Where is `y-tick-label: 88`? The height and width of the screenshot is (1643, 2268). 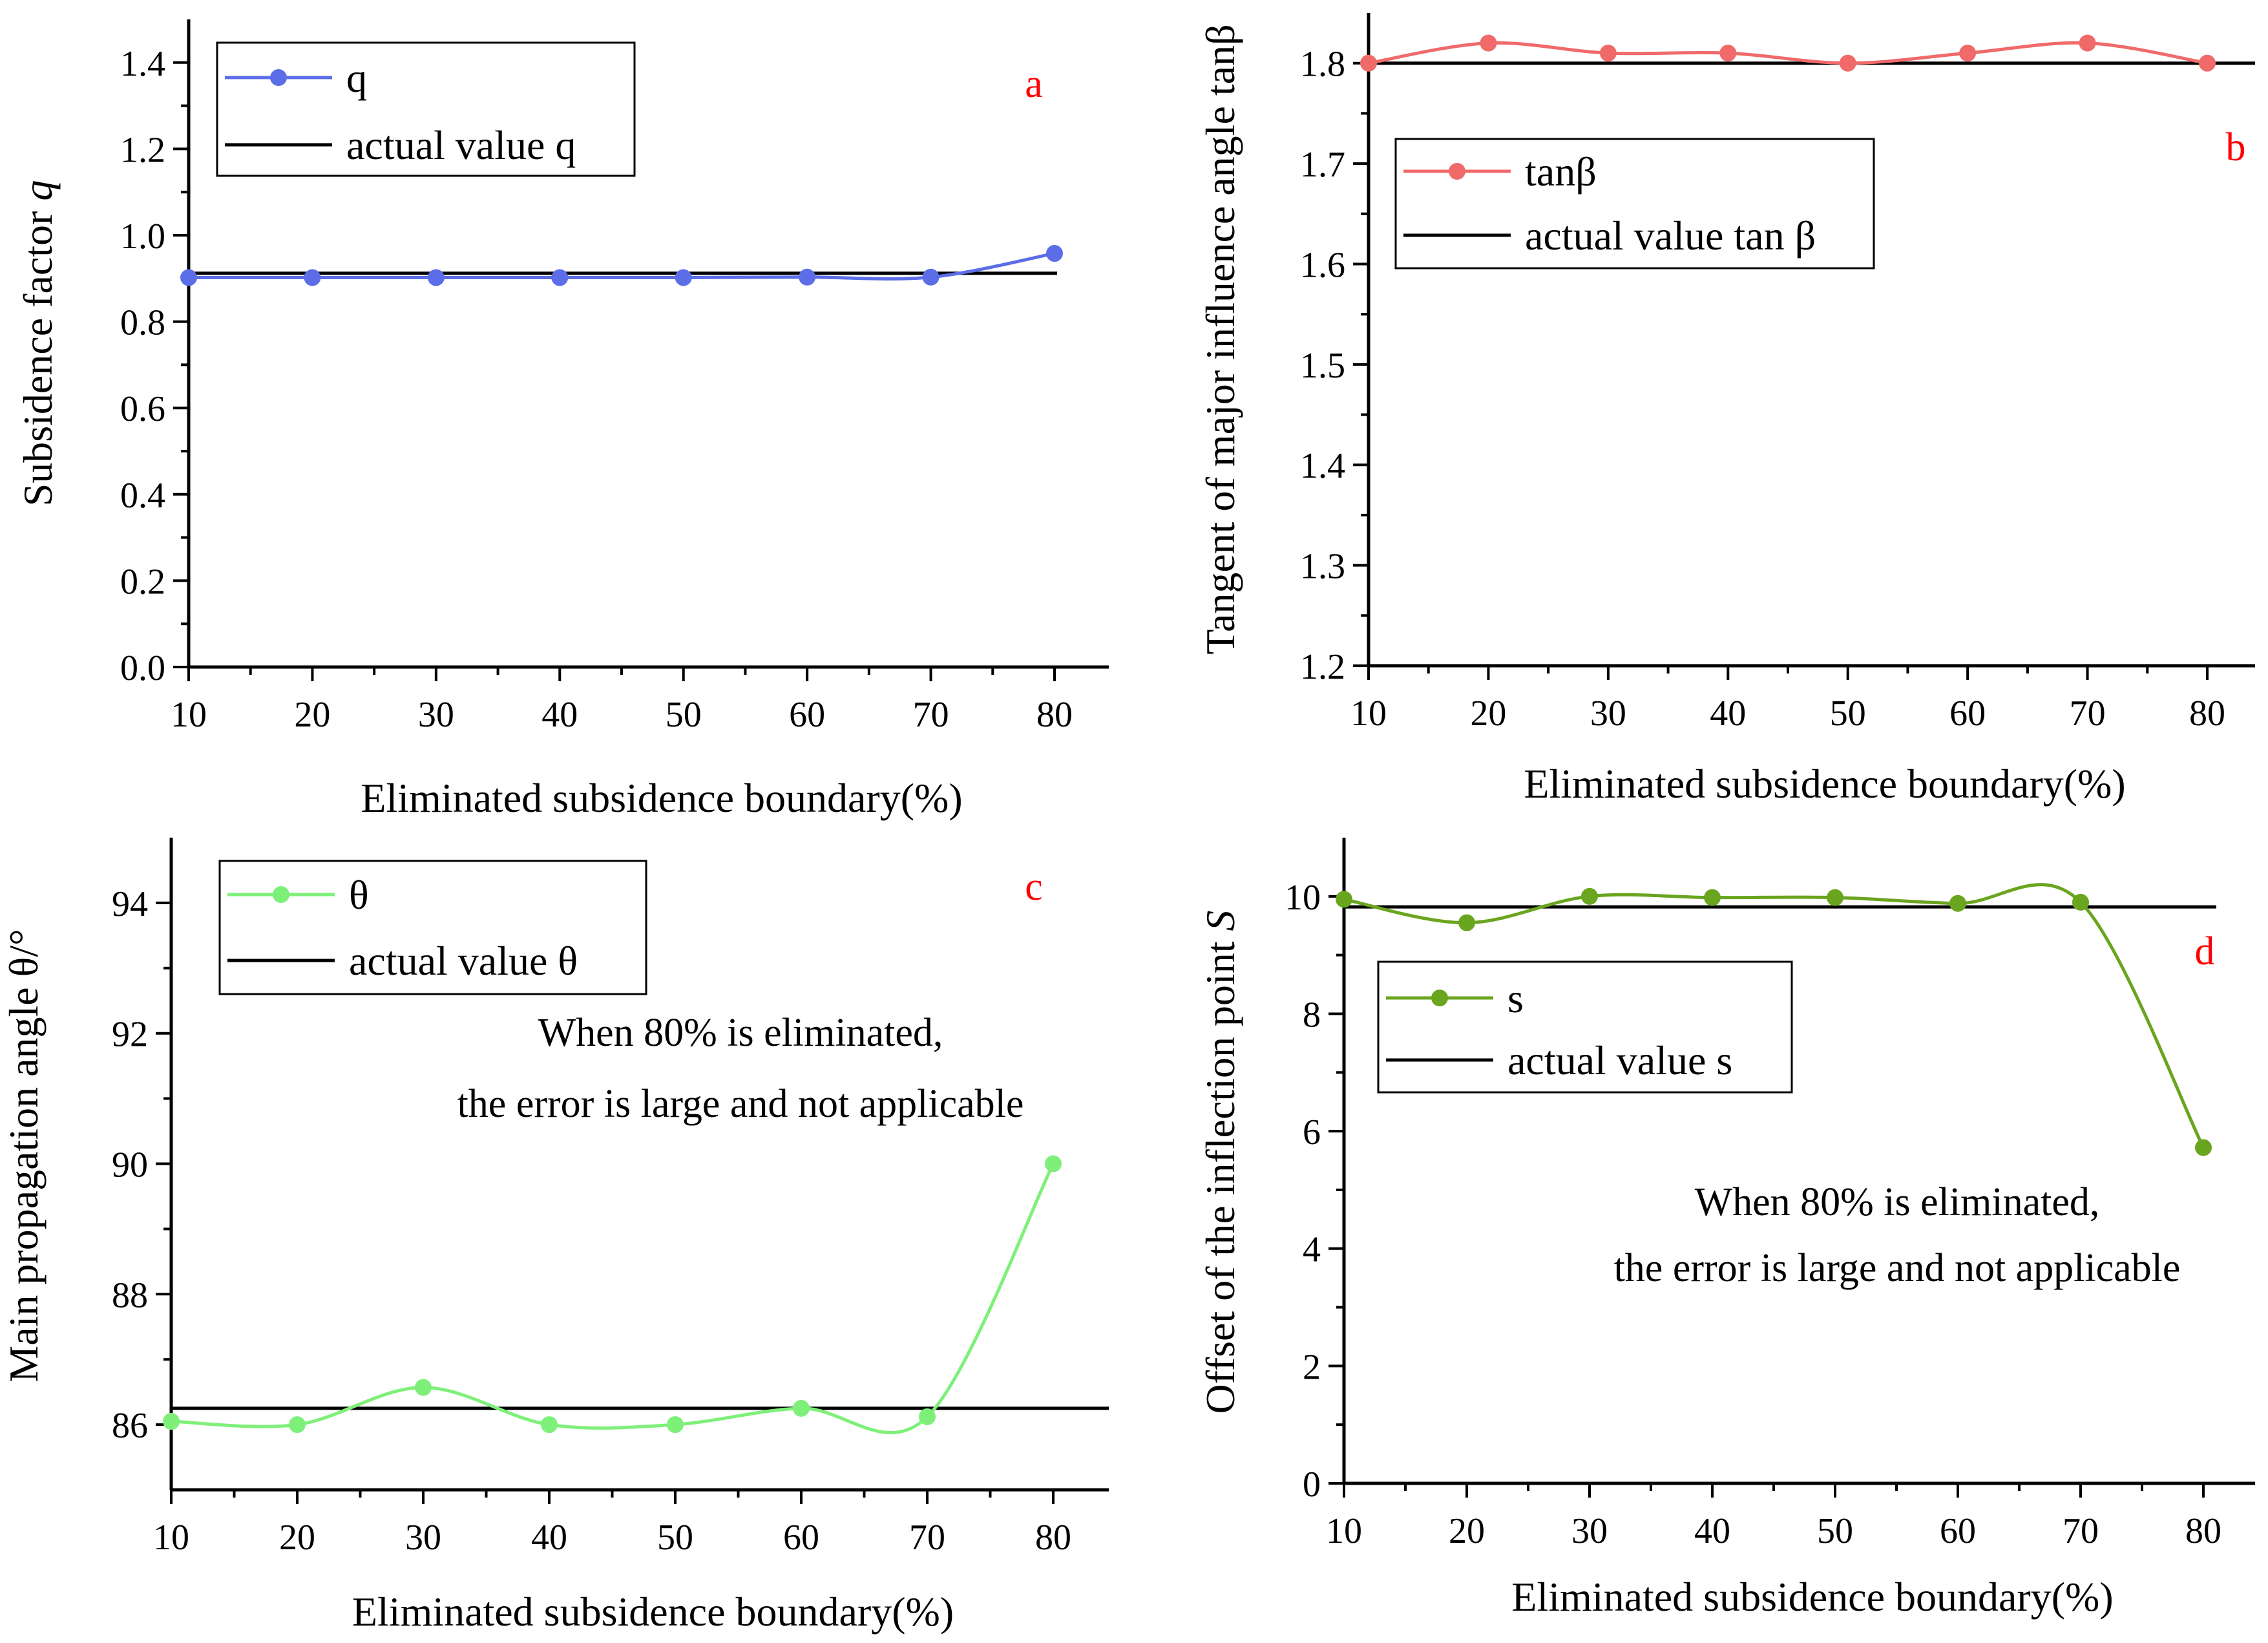
y-tick-label: 88 is located at coordinates (130, 1295).